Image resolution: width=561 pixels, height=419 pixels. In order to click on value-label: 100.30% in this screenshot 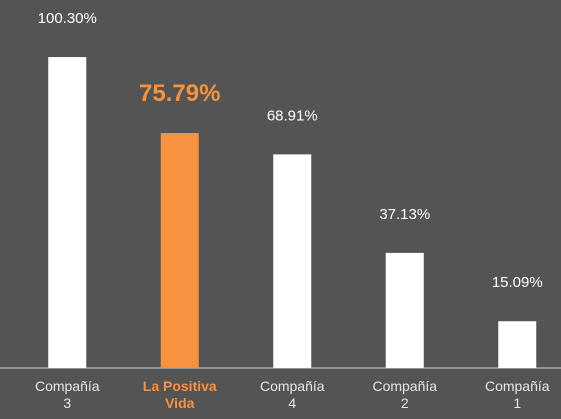, I will do `click(67, 18)`.